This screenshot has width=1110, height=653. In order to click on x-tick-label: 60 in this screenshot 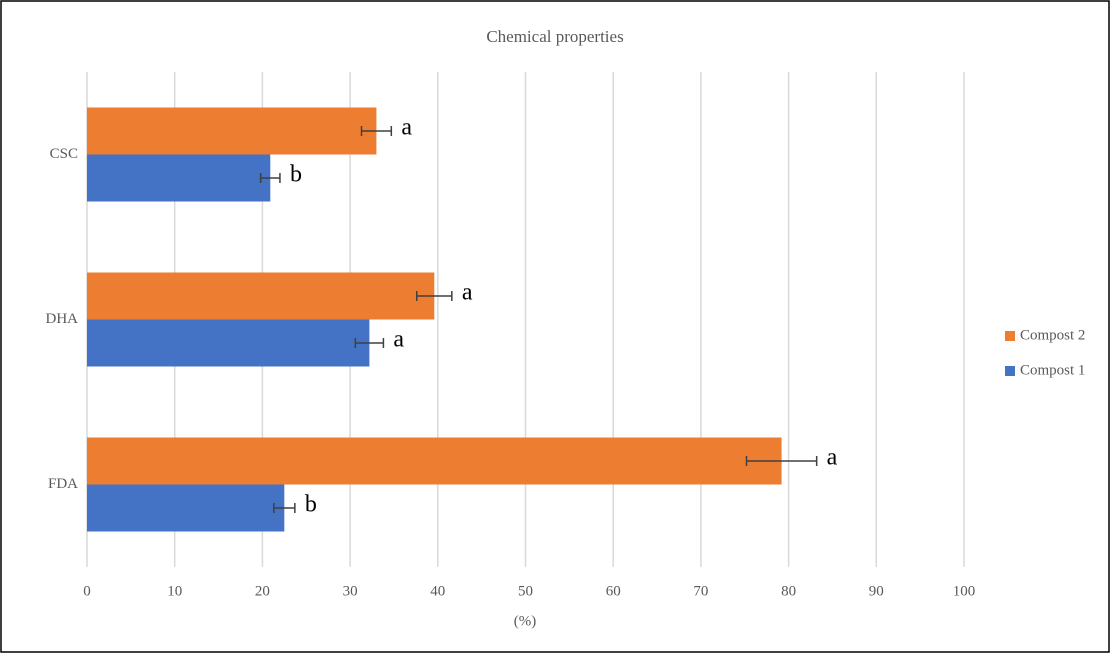, I will do `click(613, 591)`.